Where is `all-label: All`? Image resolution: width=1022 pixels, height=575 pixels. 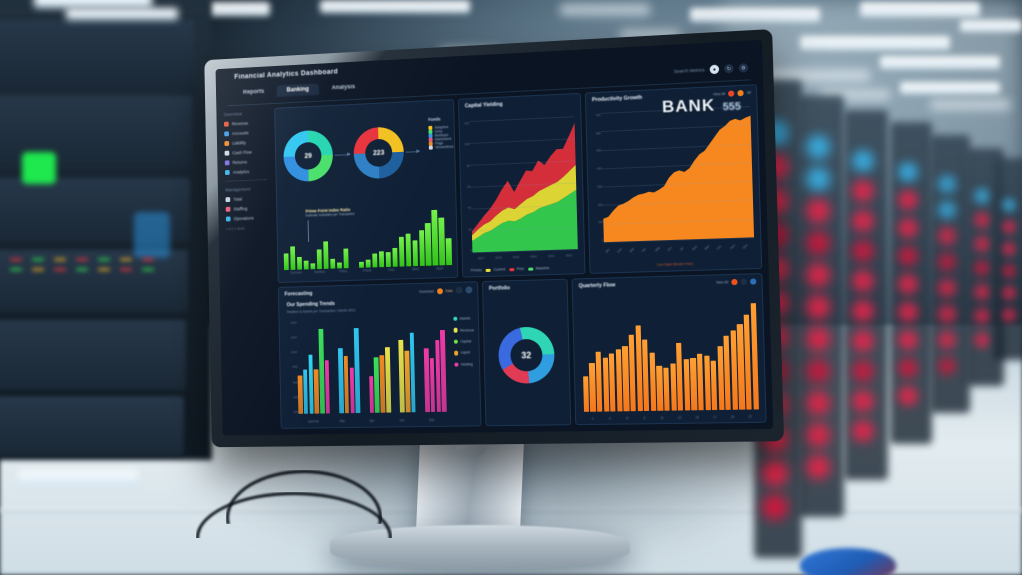
all-label: All is located at coordinates (748, 92).